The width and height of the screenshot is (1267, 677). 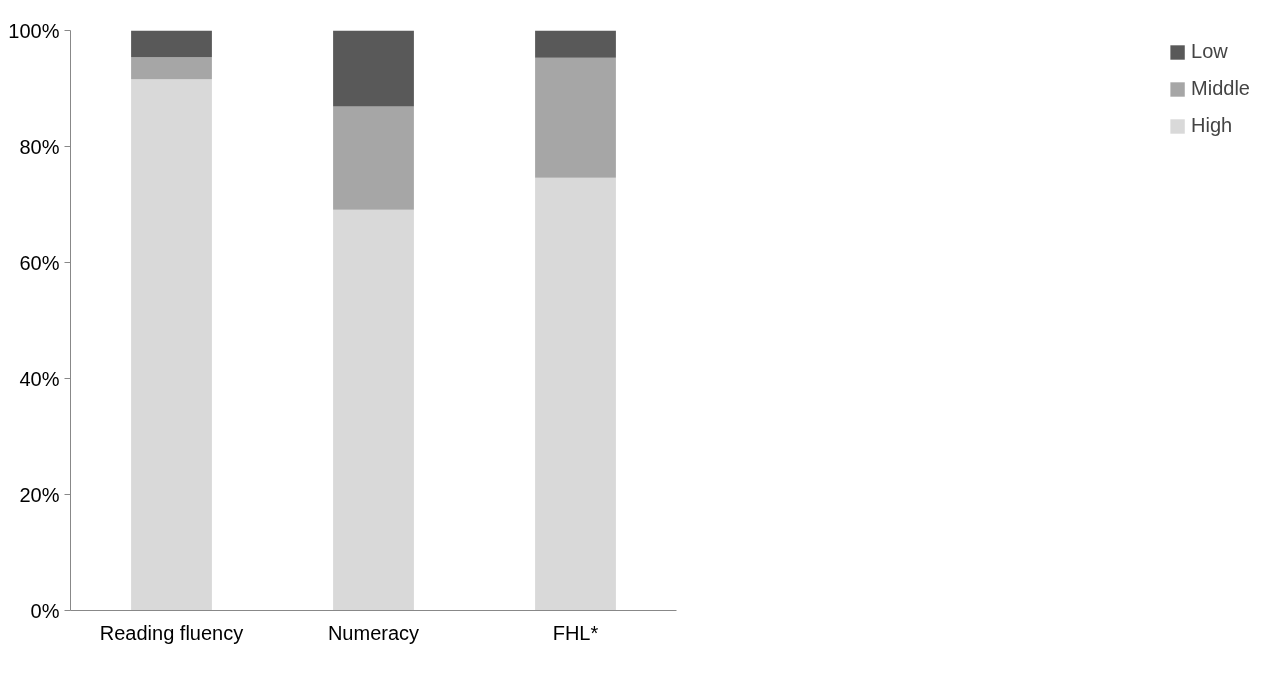 I want to click on y-tick-label: 0%, so click(x=45, y=610).